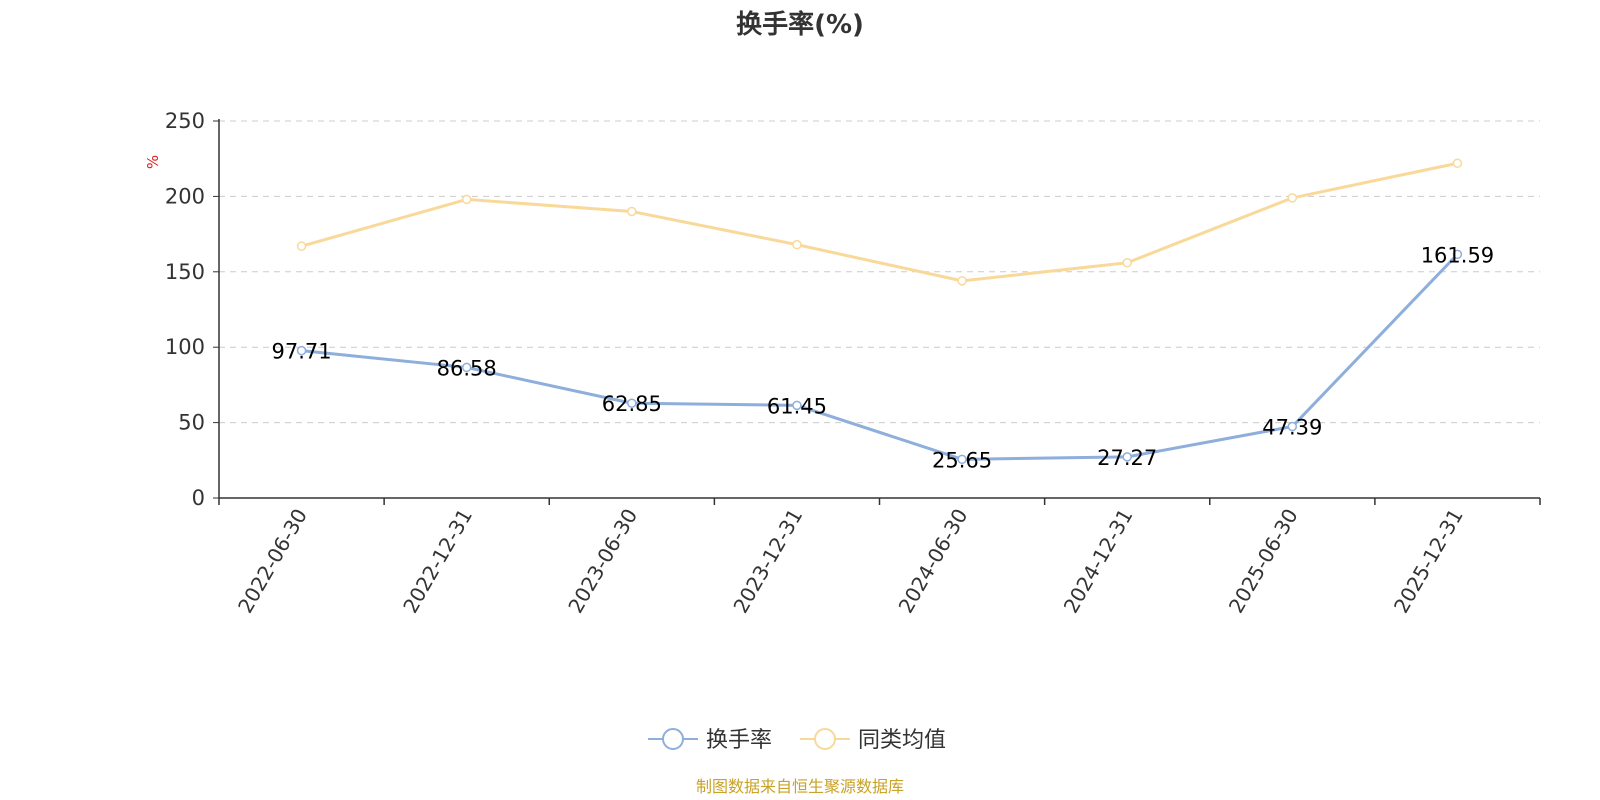 This screenshot has height=800, width=1600. Describe the element at coordinates (185, 272) in the screenshot. I see `y-tick-label: 150` at that location.